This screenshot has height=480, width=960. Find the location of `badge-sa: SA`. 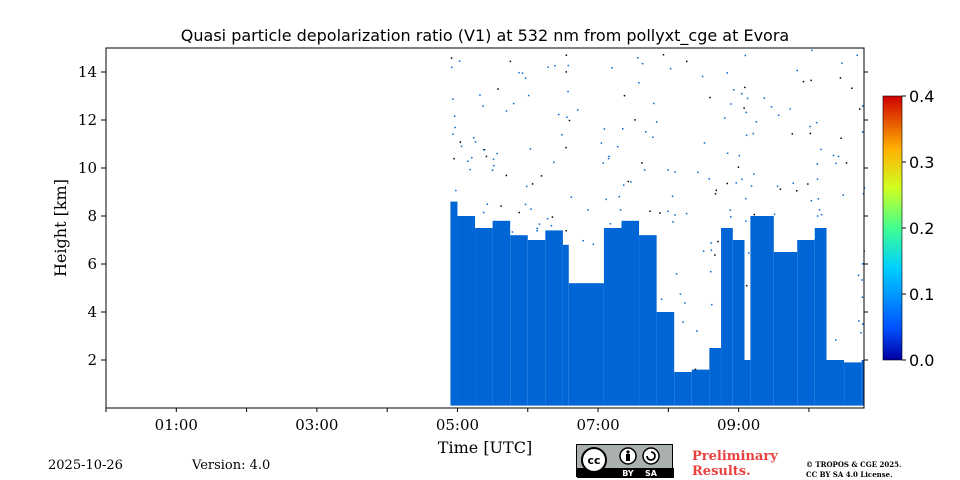

badge-sa: SA is located at coordinates (651, 473).